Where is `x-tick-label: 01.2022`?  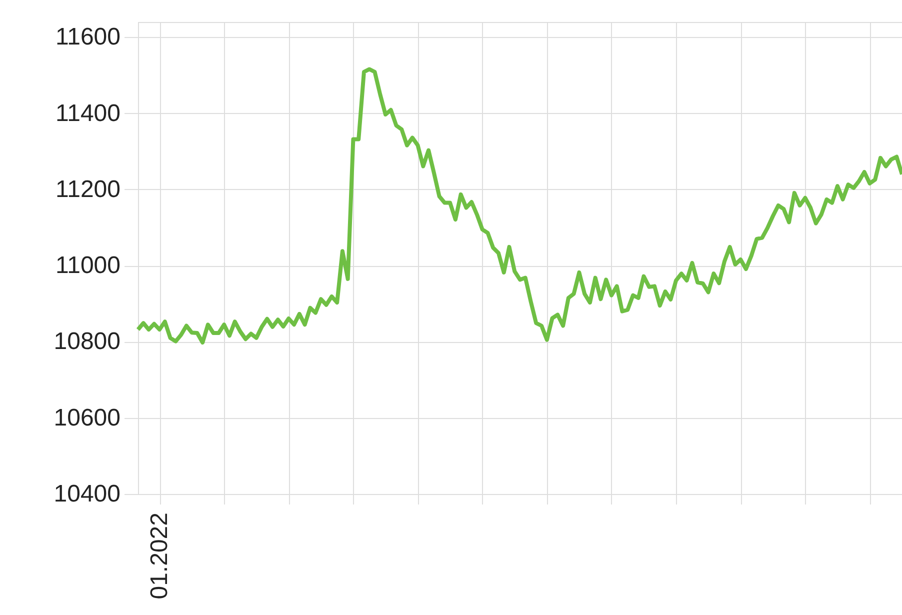 x-tick-label: 01.2022 is located at coordinates (160, 556).